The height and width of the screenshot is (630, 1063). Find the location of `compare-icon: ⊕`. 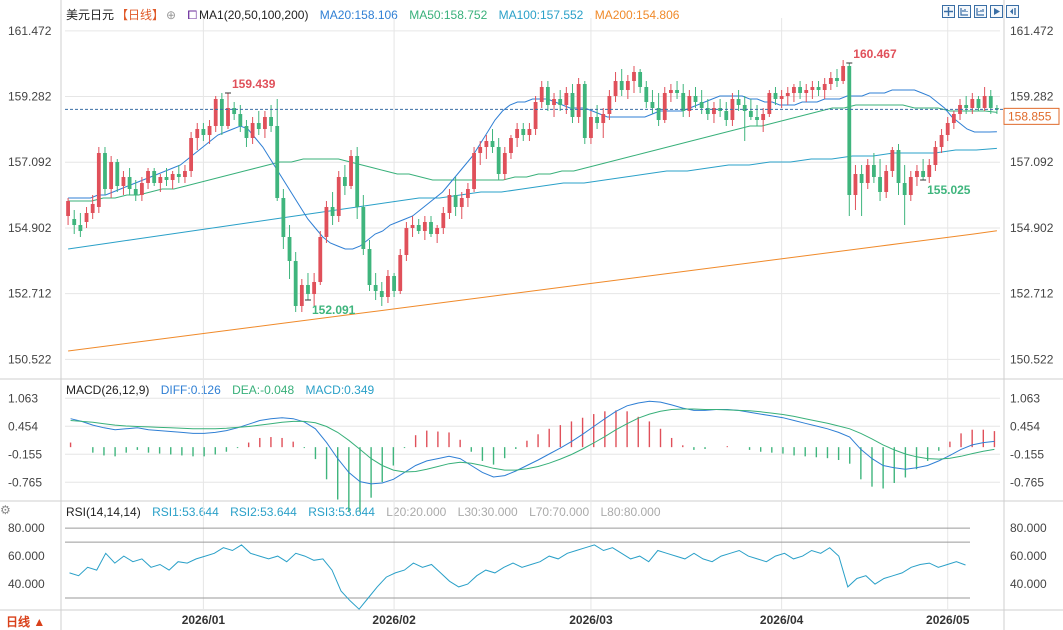

compare-icon: ⊕ is located at coordinates (171, 15).